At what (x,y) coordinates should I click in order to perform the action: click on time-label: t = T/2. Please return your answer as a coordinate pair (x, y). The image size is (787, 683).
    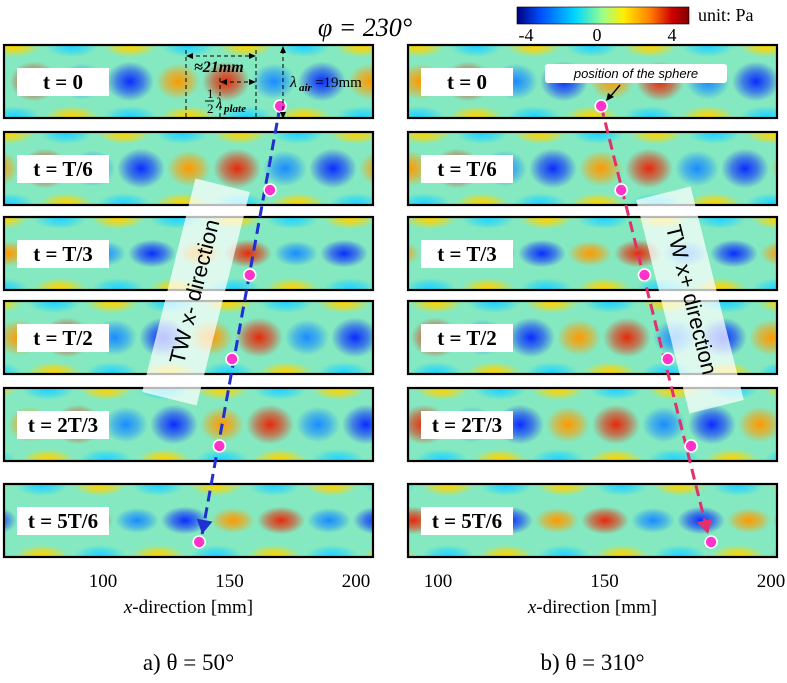
    Looking at the image, I should click on (466, 338).